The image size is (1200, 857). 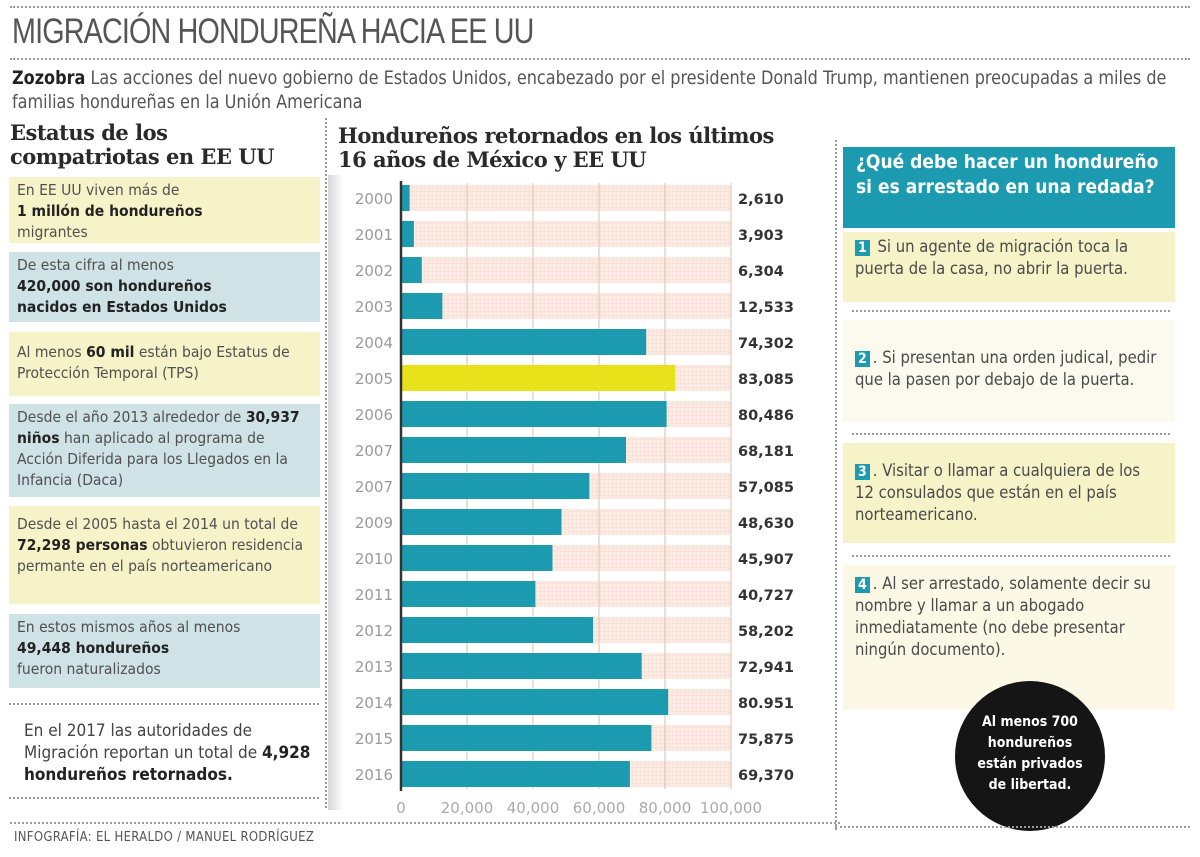 I want to click on value-label: 45,907, so click(x=766, y=560).